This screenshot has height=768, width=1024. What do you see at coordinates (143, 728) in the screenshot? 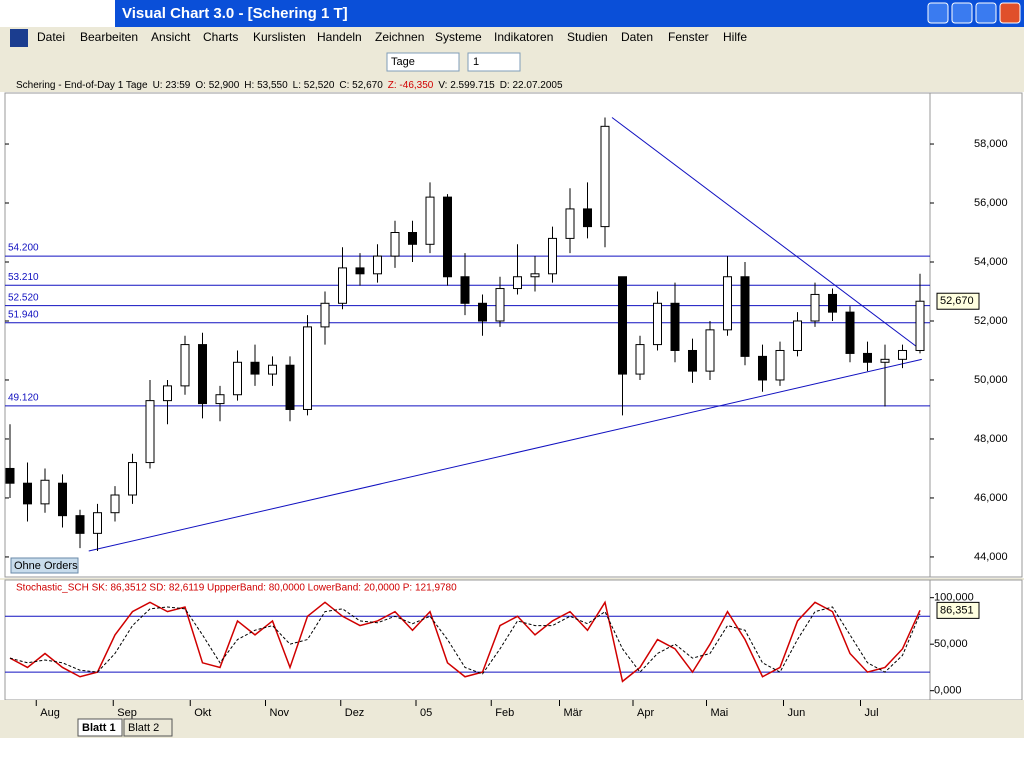
I see `sheet-tab-label: Blatt 2` at bounding box center [143, 728].